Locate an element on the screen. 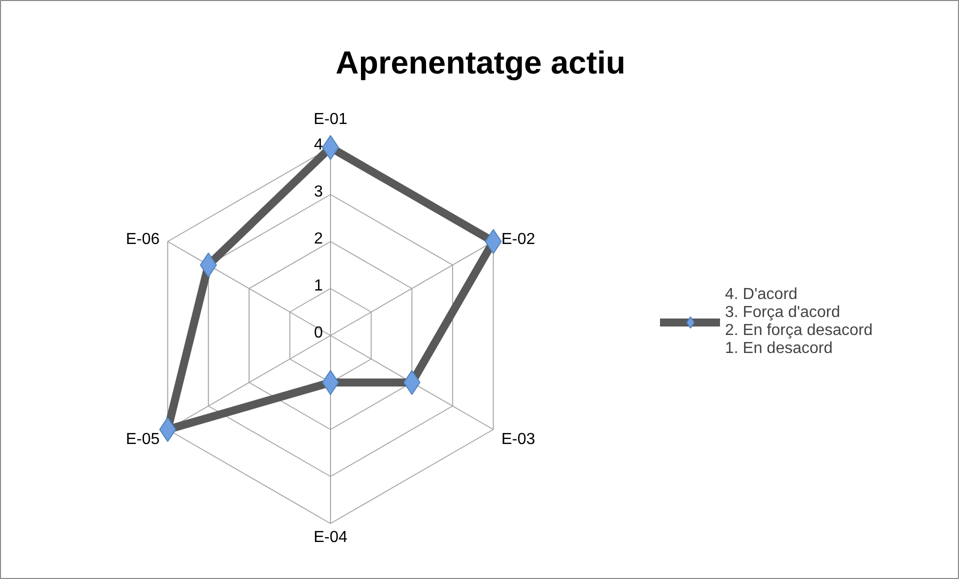 The width and height of the screenshot is (959, 579). spoke-label: E-06 is located at coordinates (143, 239).